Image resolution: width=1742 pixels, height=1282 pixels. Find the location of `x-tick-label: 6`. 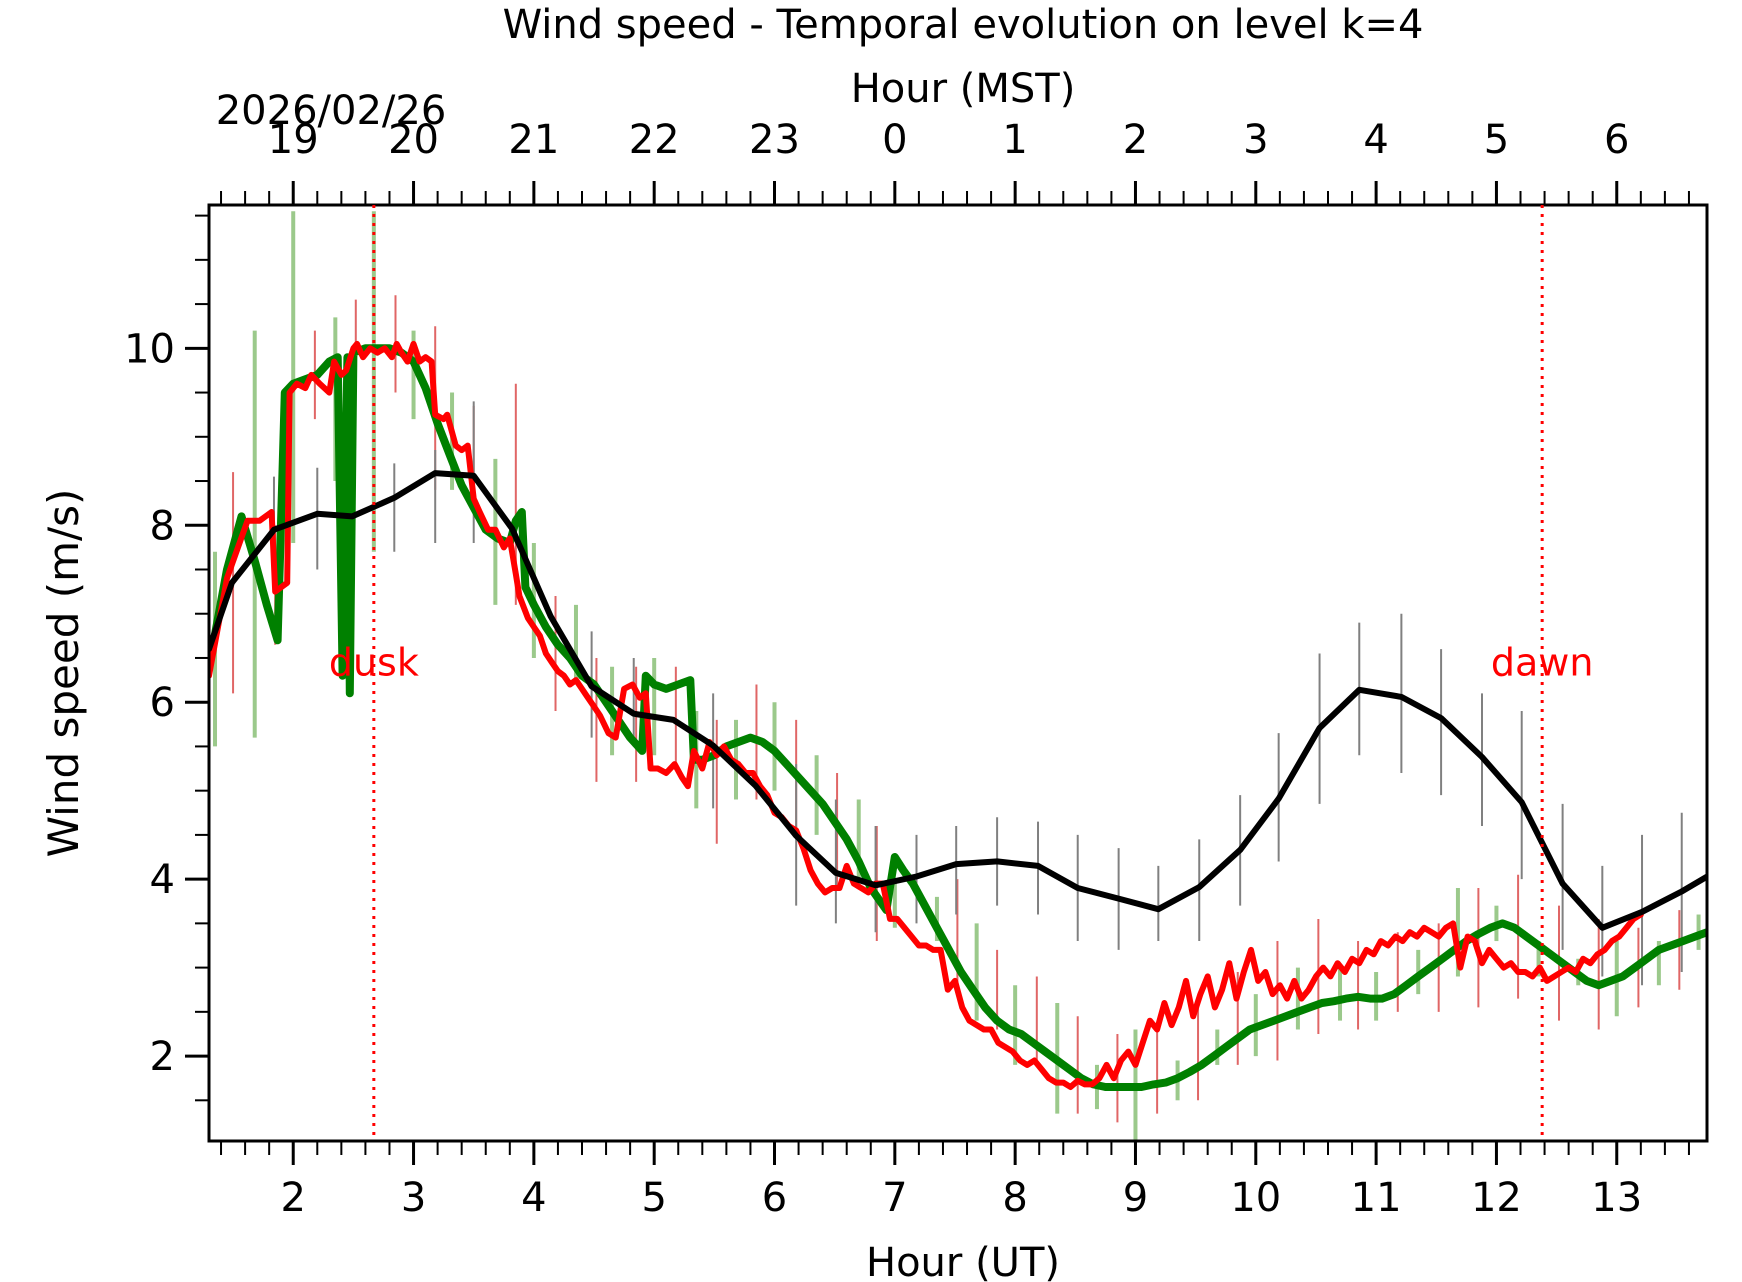

x-tick-label: 6 is located at coordinates (774, 1198).